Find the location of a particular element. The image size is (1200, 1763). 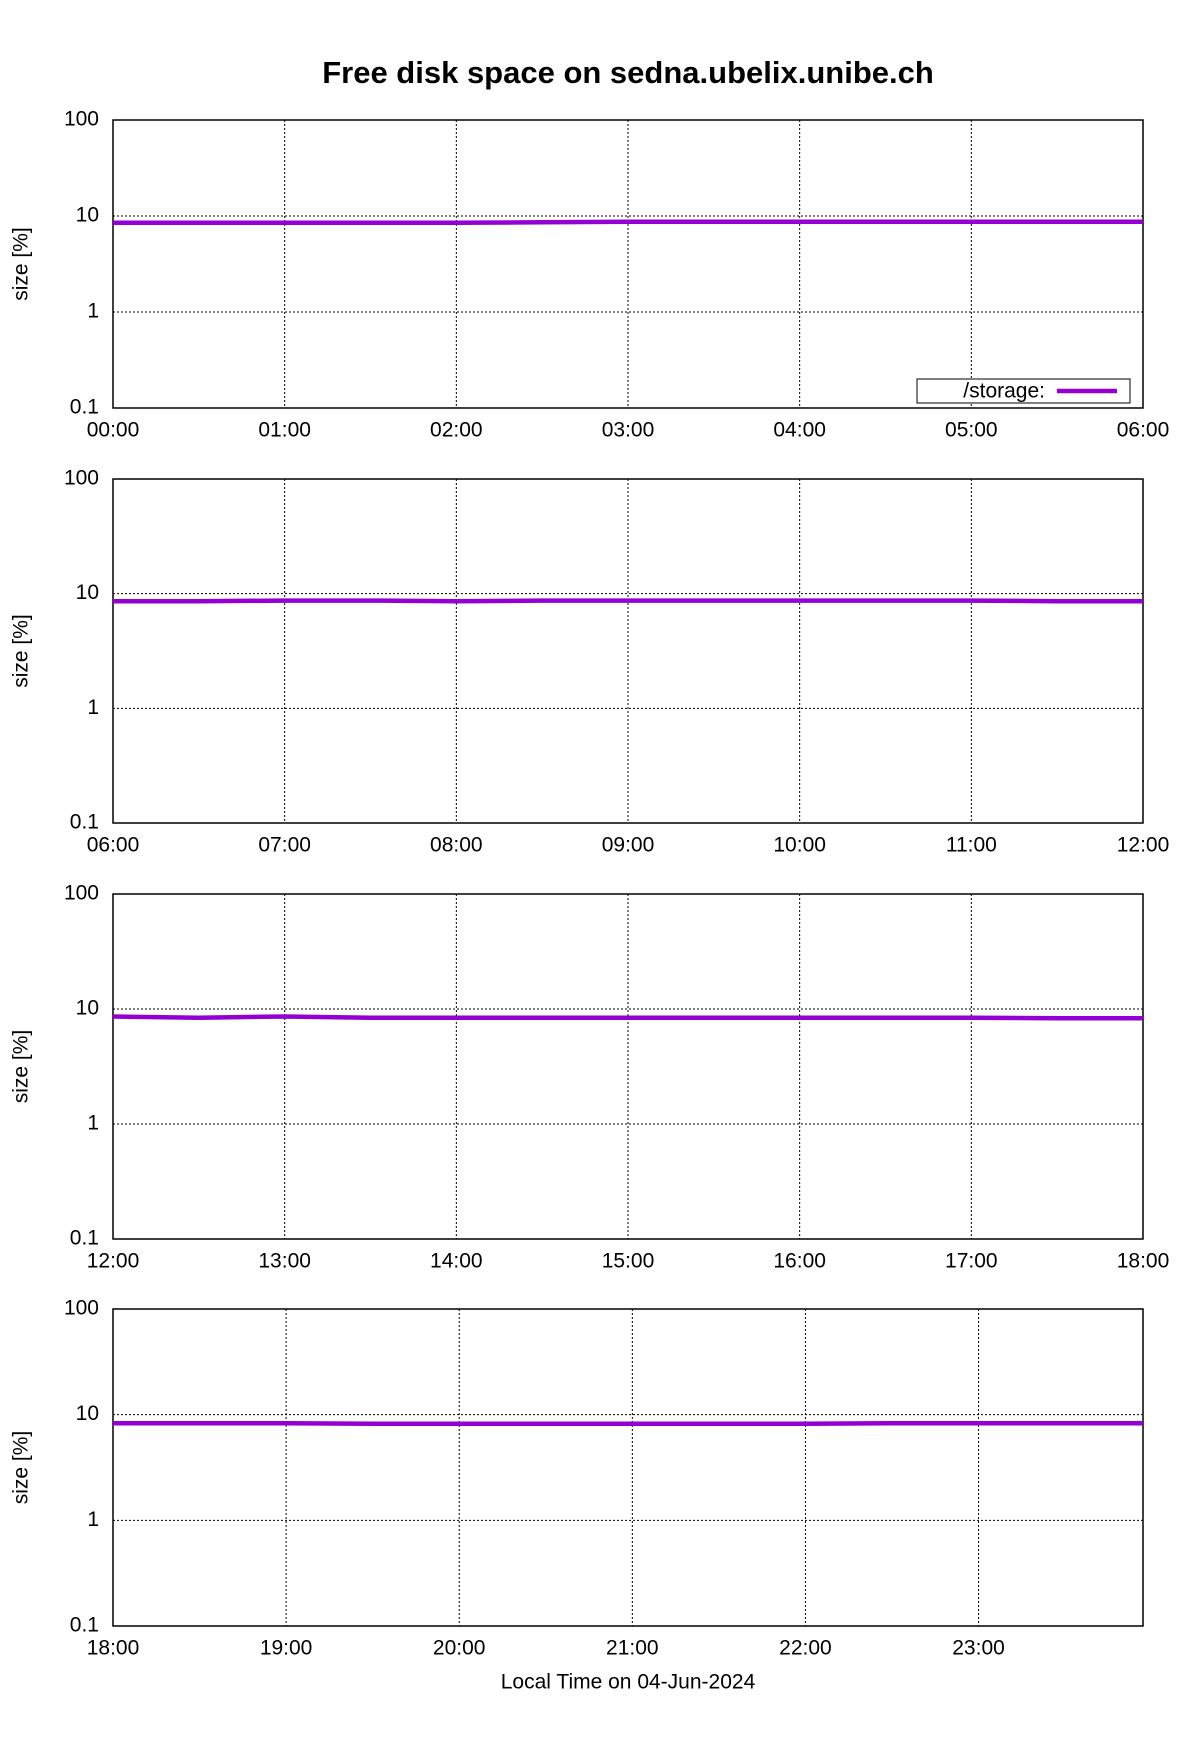

x-tick-label: 23:00 is located at coordinates (978, 1648).